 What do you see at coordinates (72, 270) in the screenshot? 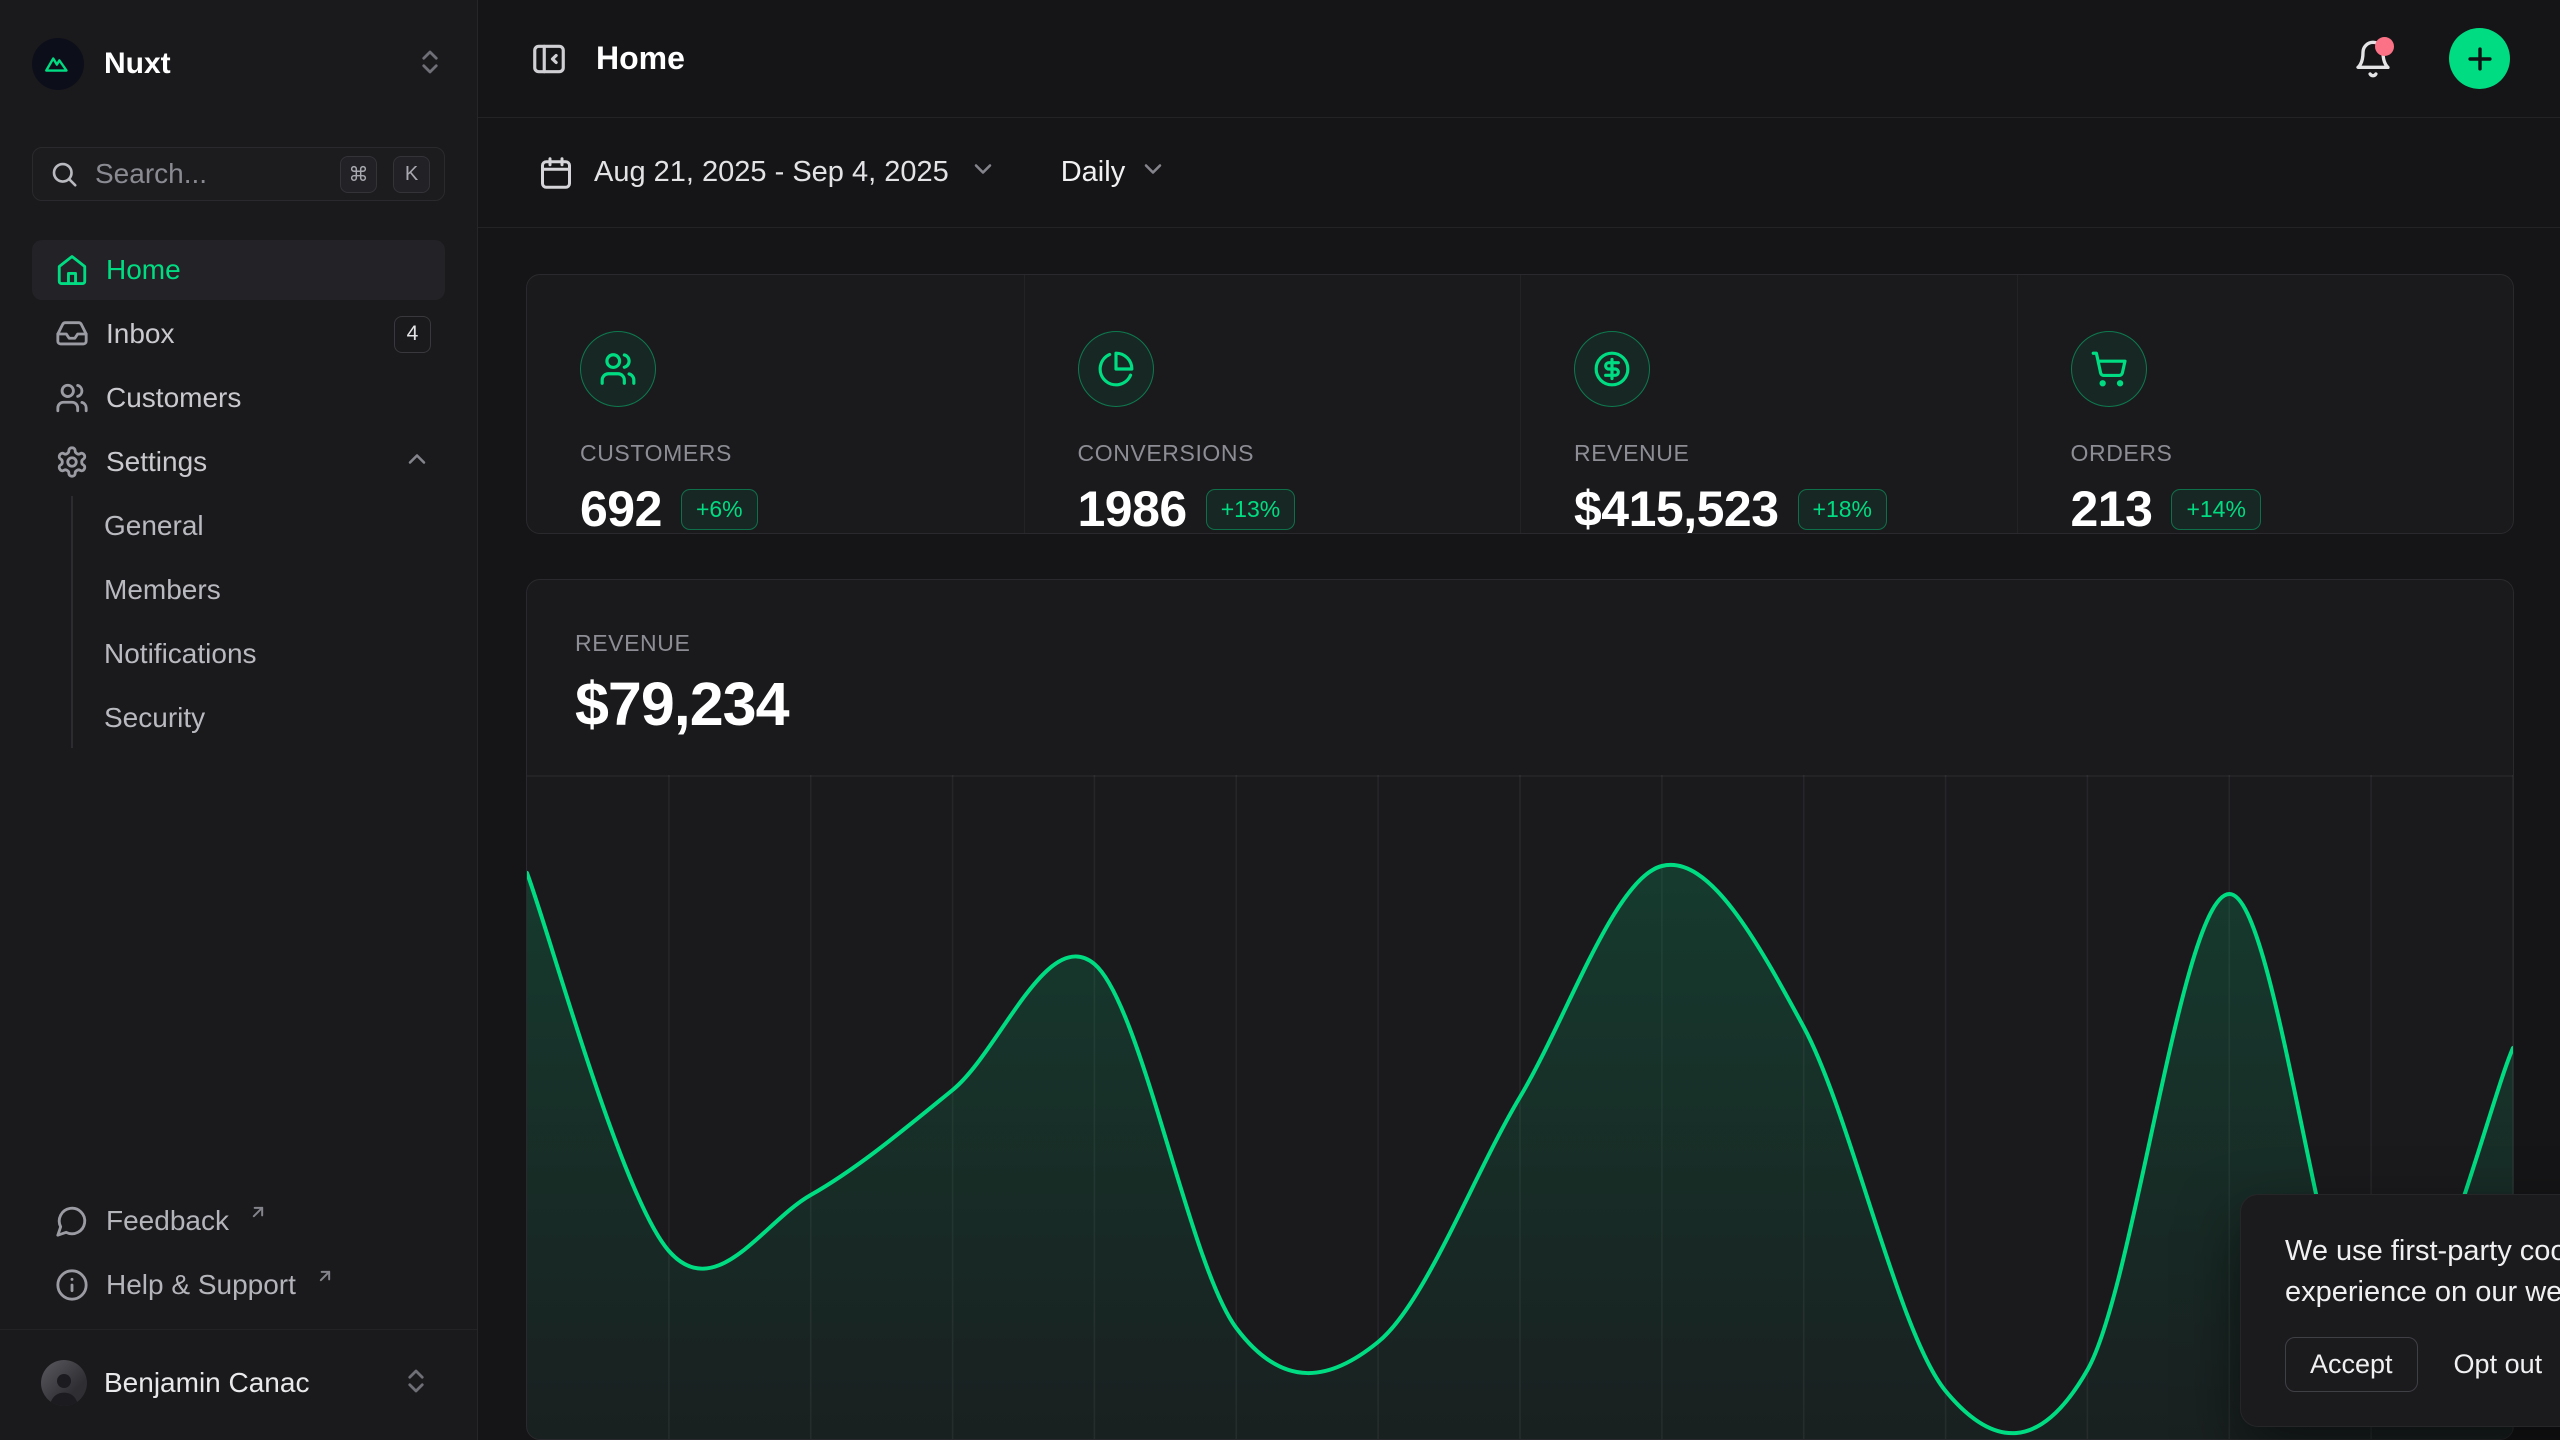
I see `home-icon` at bounding box center [72, 270].